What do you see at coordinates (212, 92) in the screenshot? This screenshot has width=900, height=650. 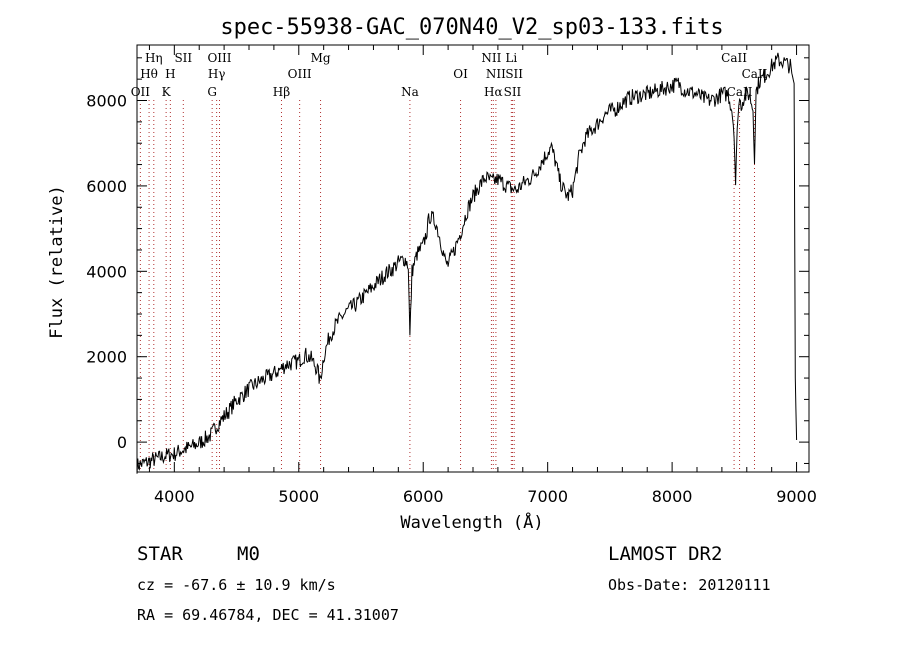 I see `line-marker-label: G` at bounding box center [212, 92].